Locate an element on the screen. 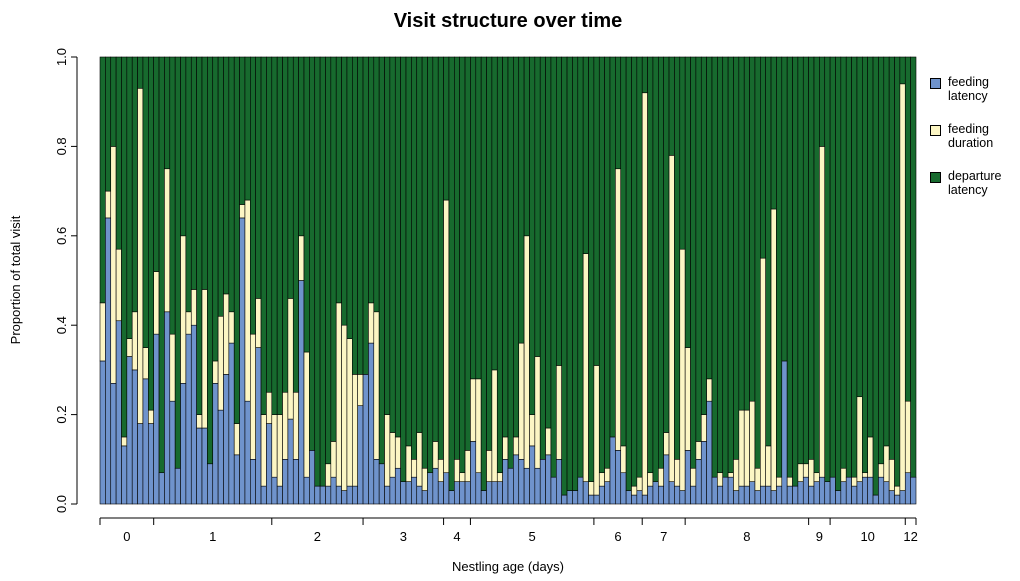  x-tick-label: 9 is located at coordinates (819, 536).